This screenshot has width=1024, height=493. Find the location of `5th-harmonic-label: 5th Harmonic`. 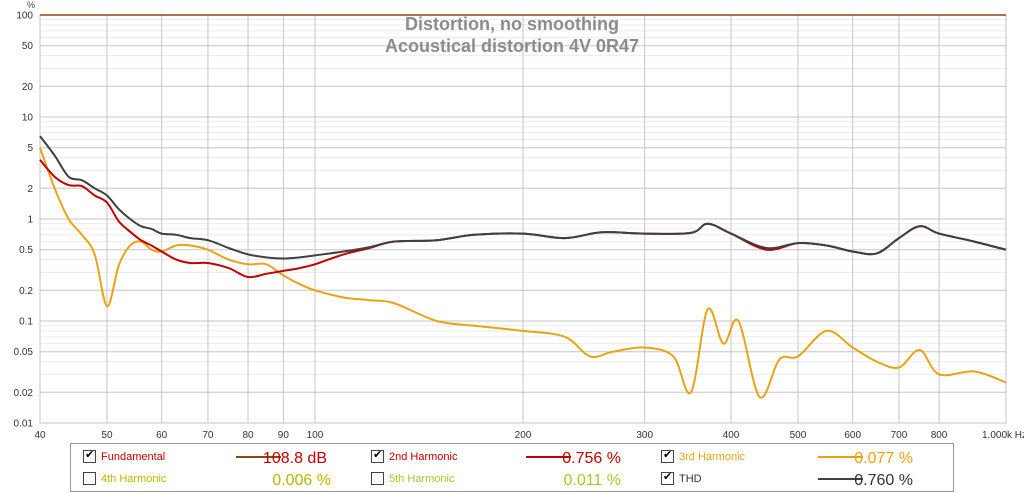

5th-harmonic-label: 5th Harmonic is located at coordinates (422, 479).